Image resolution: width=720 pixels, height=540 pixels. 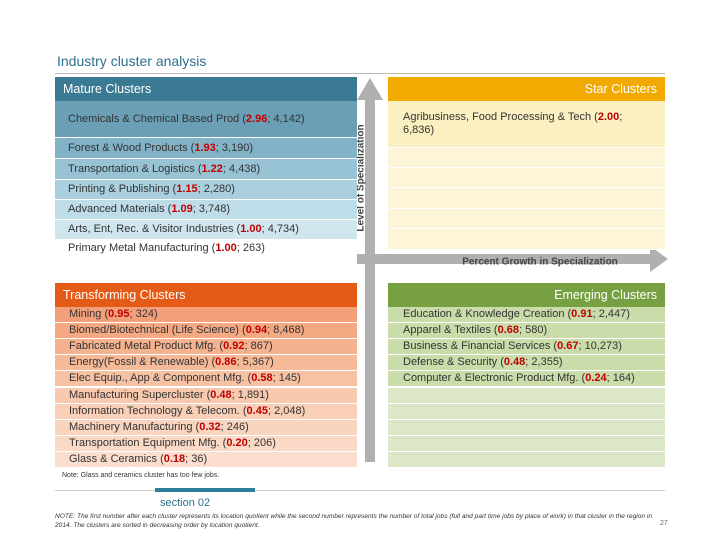 I want to click on cluster-name: Printing & Publishing (, so click(x=122, y=189).